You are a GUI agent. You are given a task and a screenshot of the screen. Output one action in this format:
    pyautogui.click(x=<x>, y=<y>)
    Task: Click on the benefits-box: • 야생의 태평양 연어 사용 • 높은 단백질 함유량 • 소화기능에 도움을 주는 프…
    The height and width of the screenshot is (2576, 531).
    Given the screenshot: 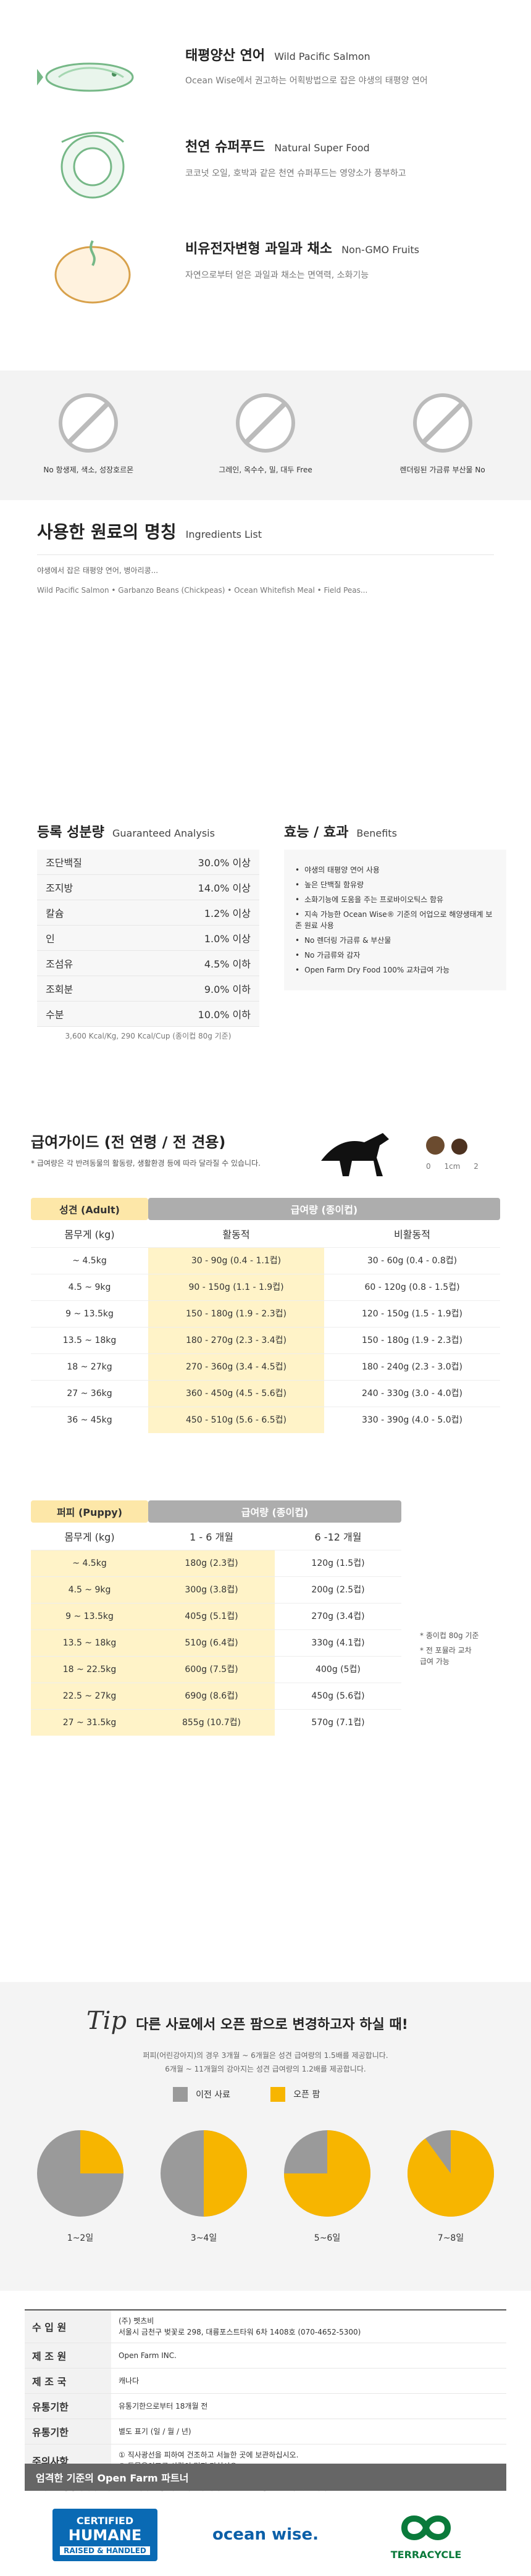 What is the action you would take?
    pyautogui.click(x=395, y=920)
    